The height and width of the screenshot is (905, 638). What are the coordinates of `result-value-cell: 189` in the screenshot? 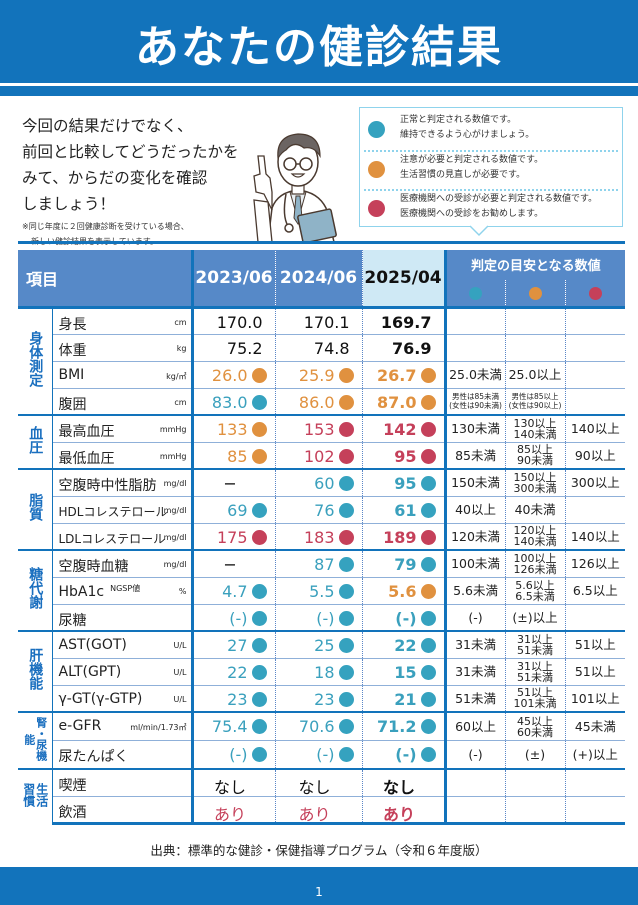 It's located at (403, 536).